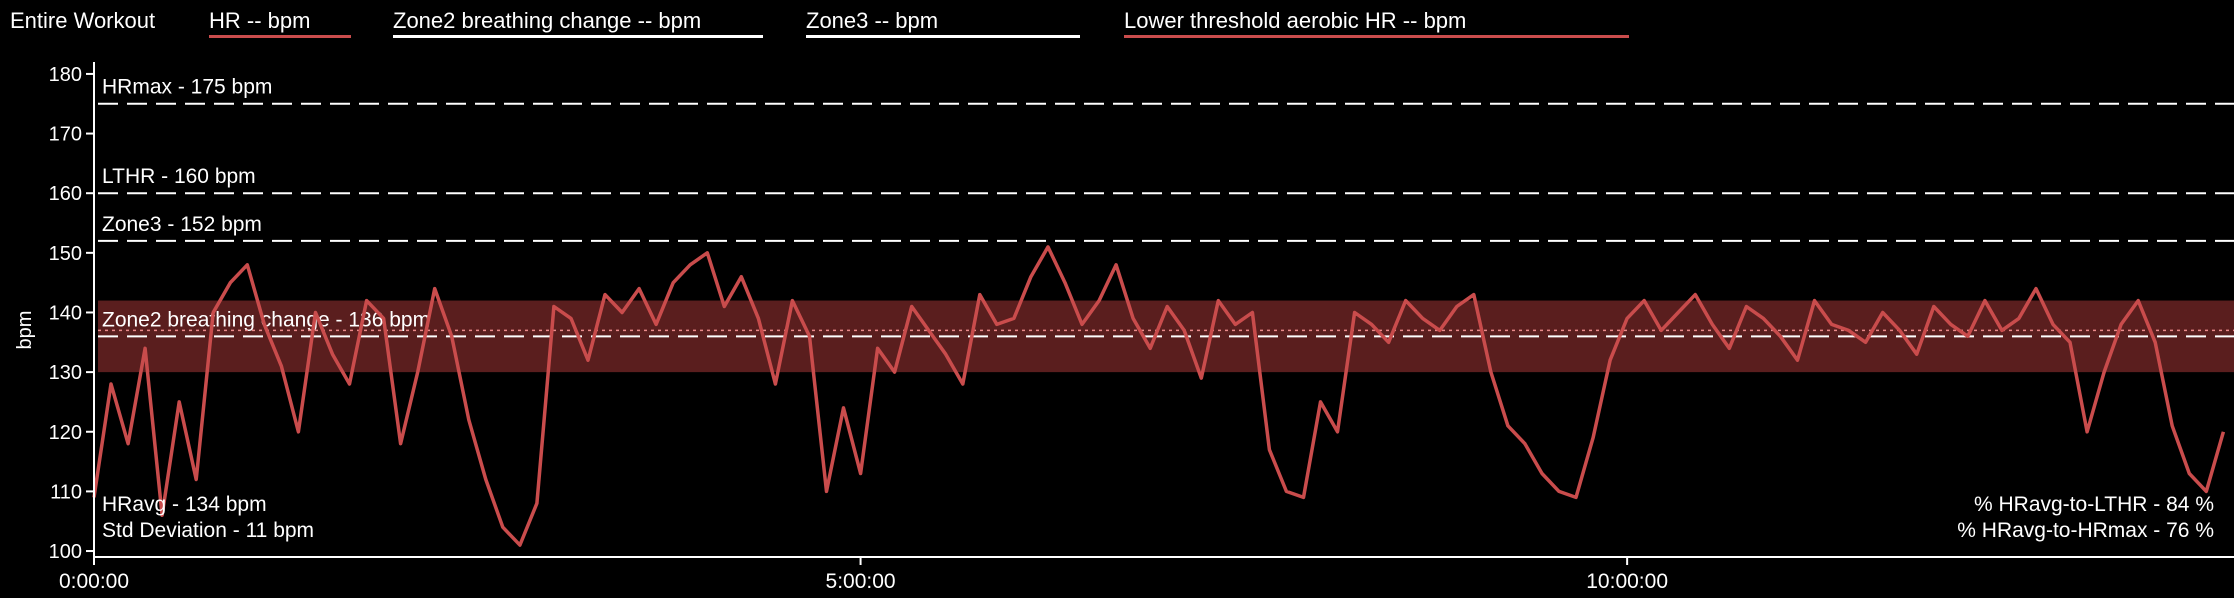  I want to click on legend-label: HR -- bpm, so click(260, 20).